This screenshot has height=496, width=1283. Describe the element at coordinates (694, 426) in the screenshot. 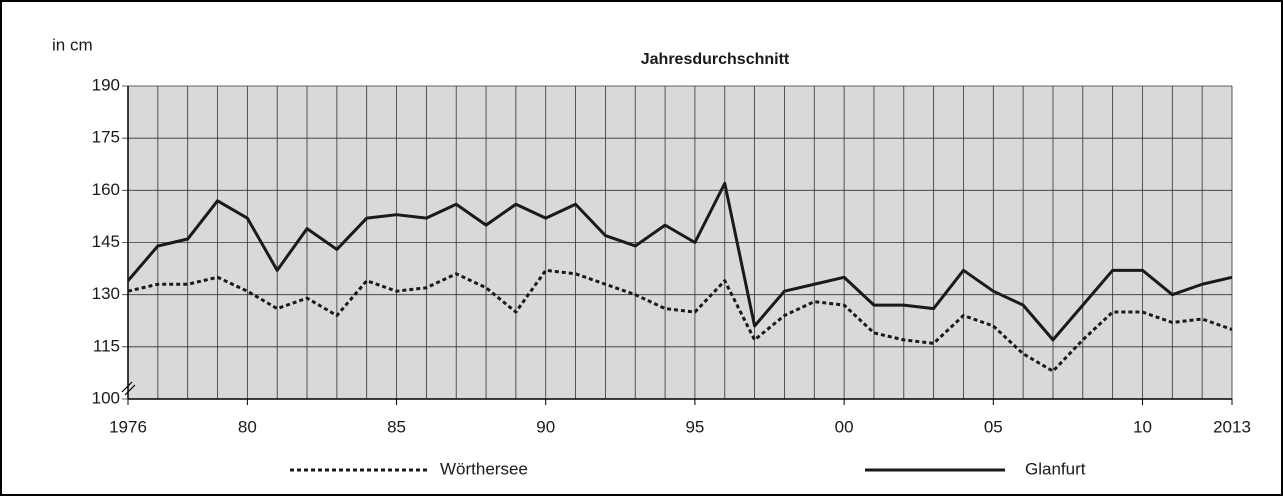

I see `x-tick-label: 95` at that location.